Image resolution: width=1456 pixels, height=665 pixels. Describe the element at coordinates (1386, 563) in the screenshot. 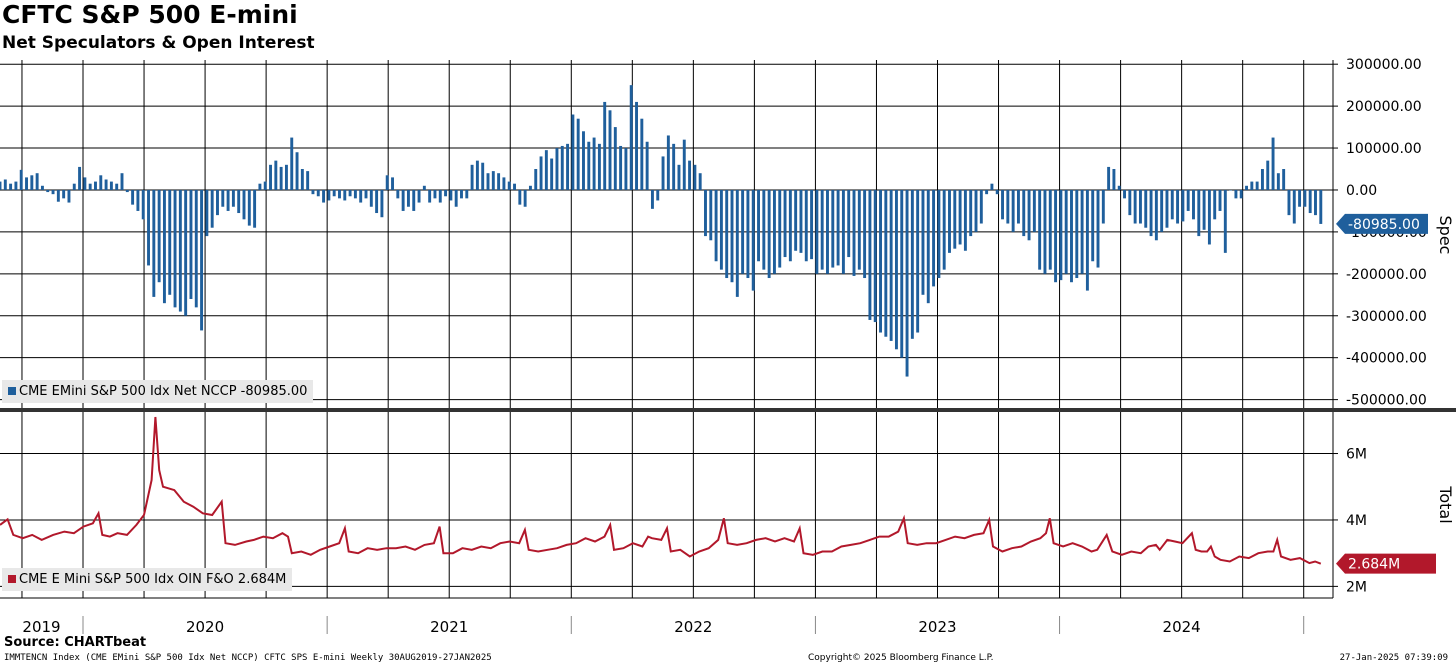

I see `last-value-tag-total` at that location.